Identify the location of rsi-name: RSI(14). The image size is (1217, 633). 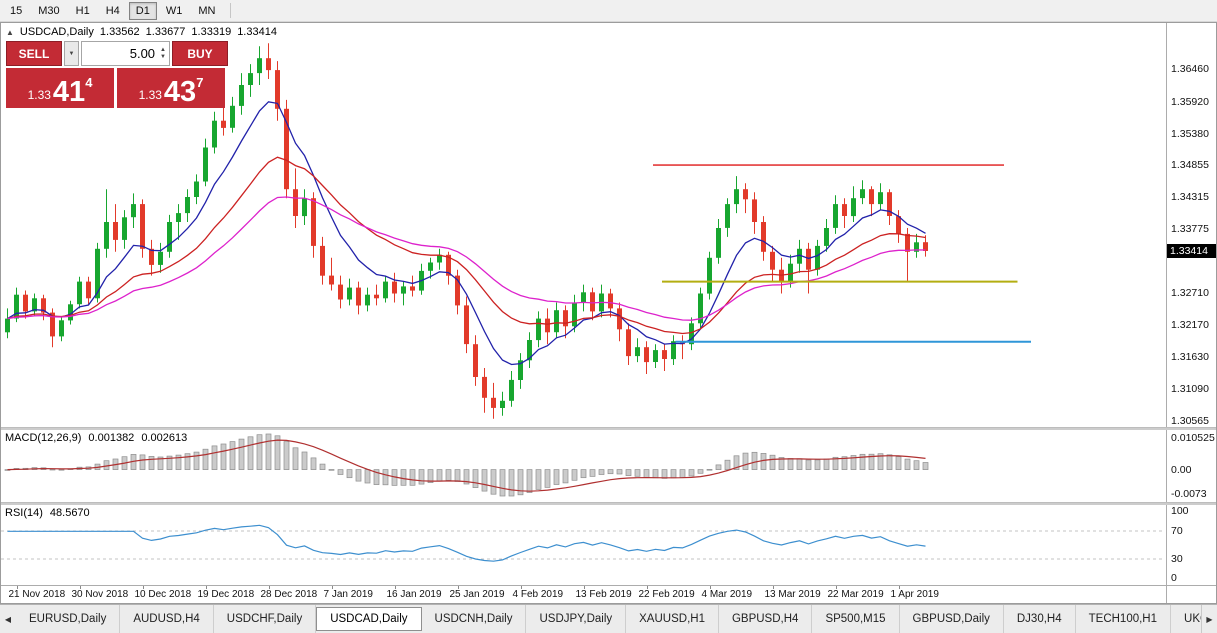
(24, 513).